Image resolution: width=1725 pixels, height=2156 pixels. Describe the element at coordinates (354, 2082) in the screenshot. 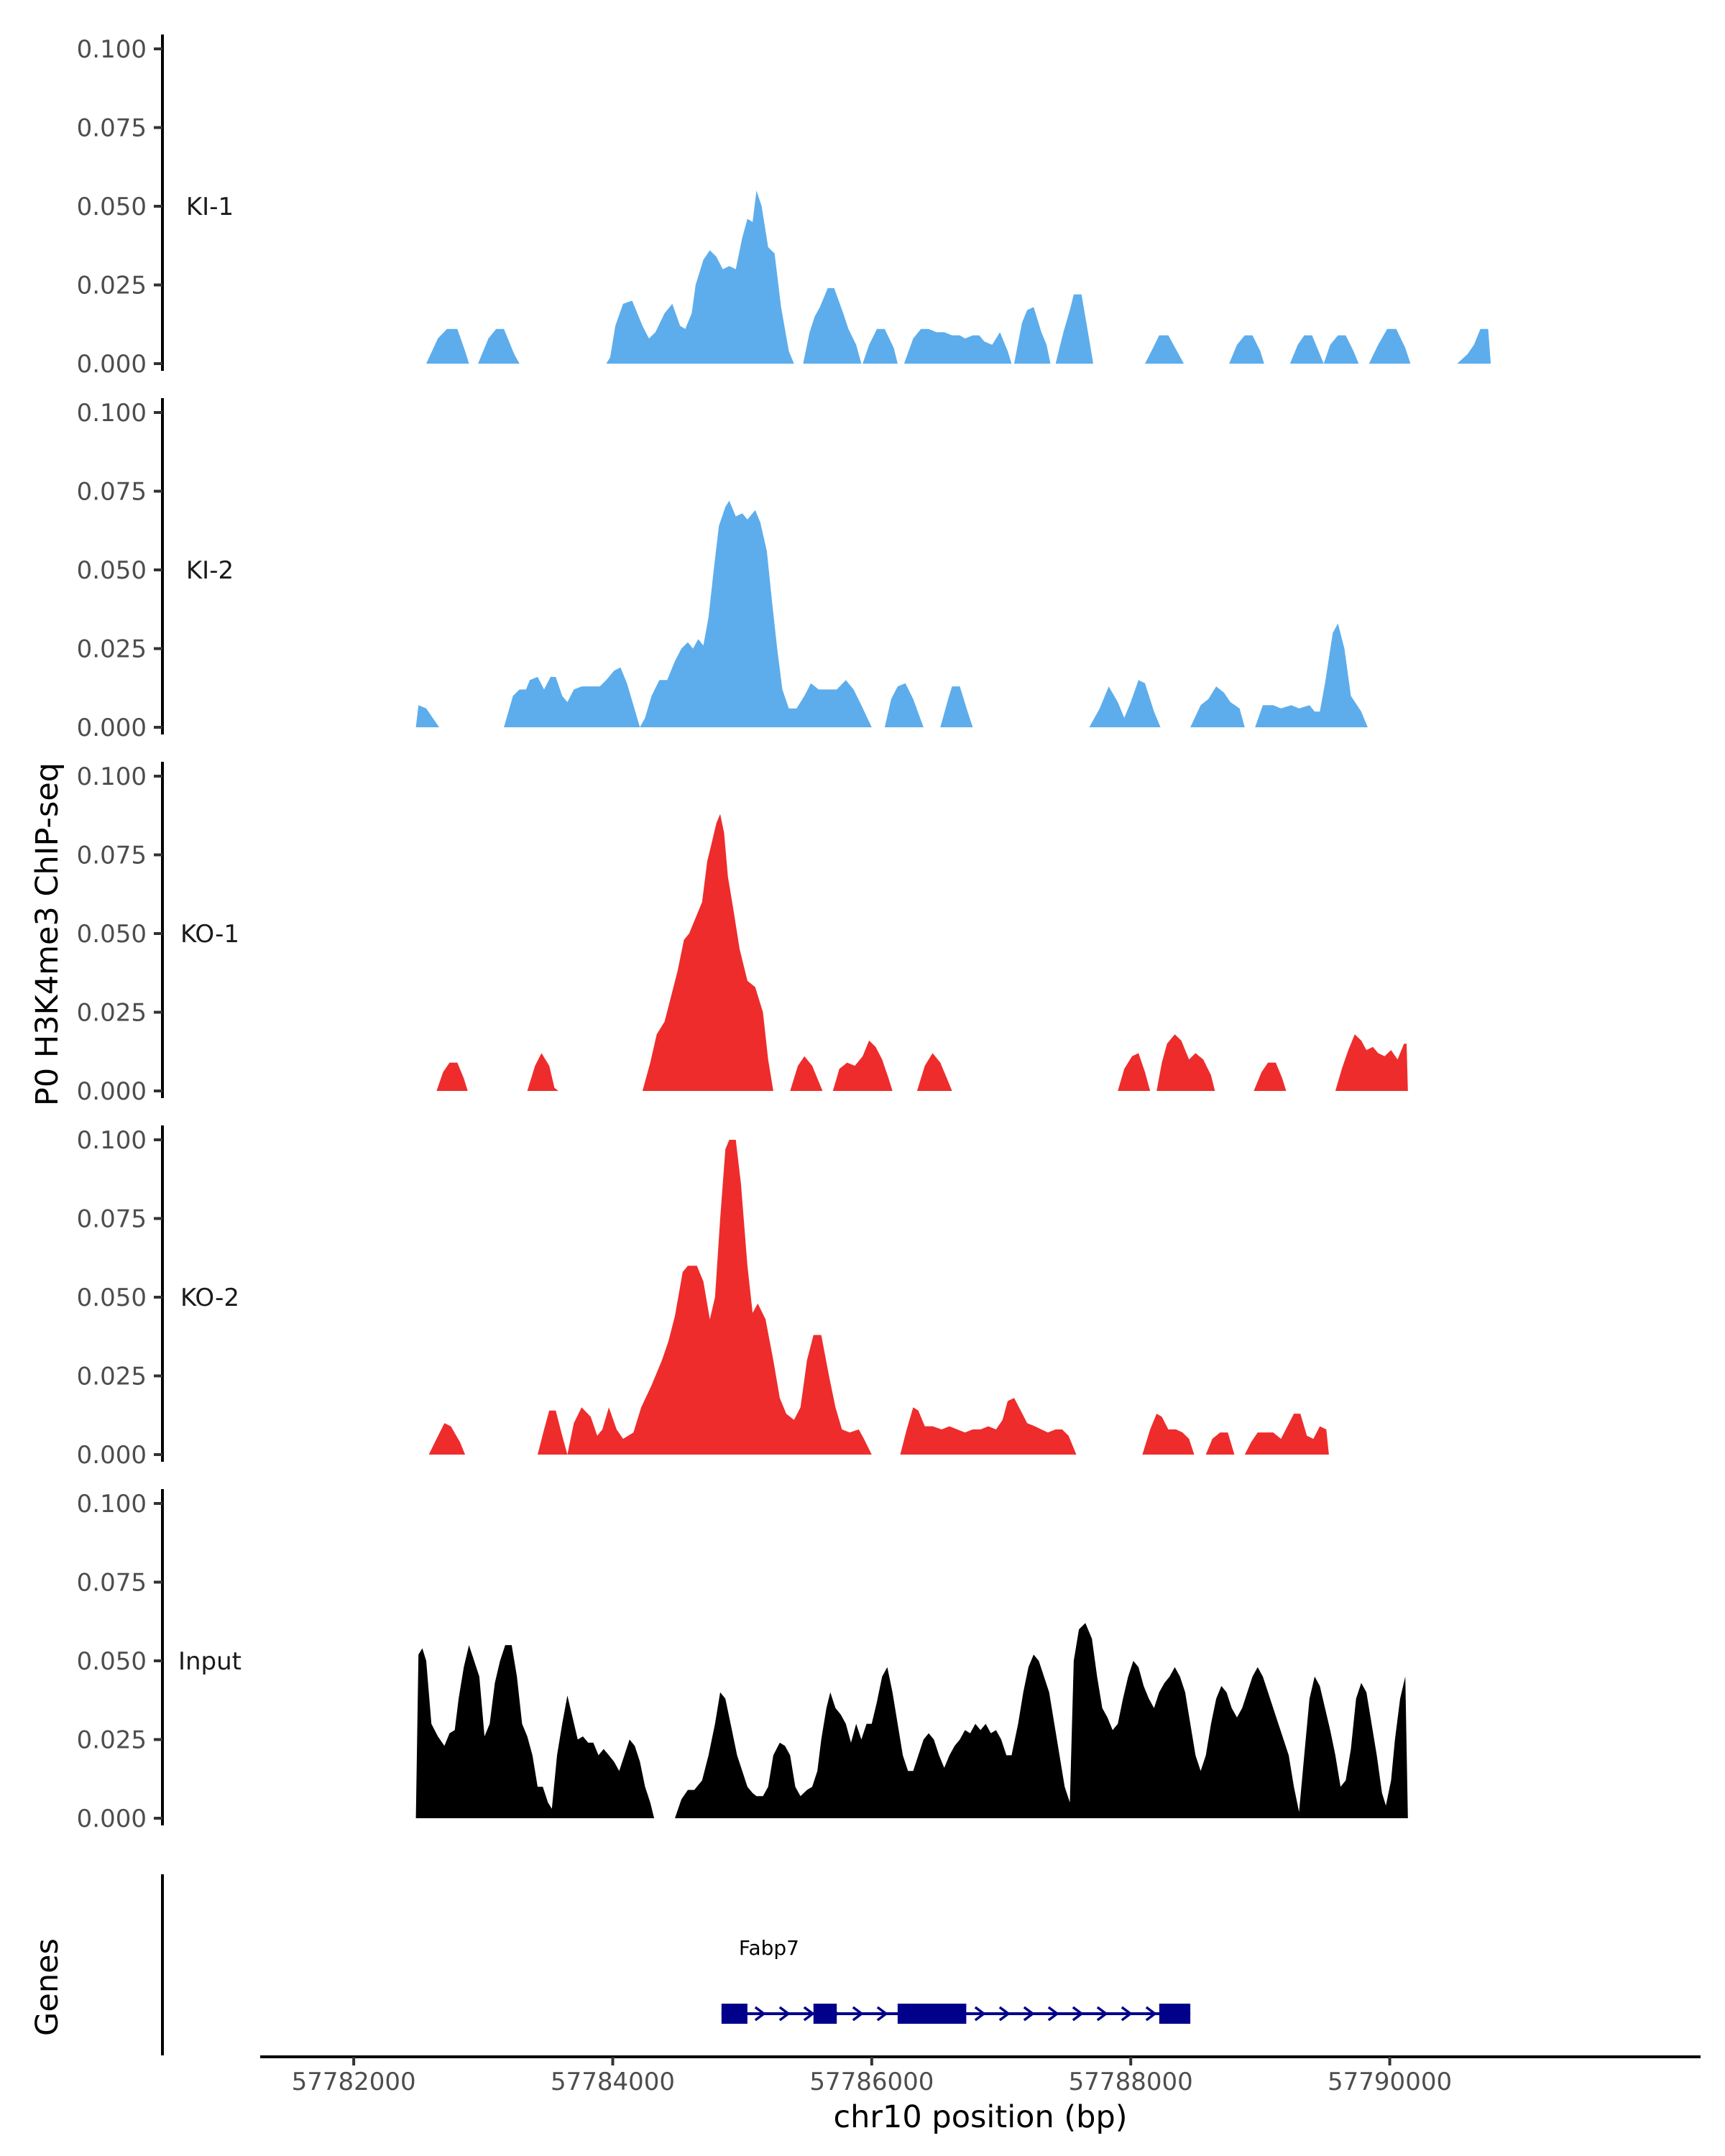

I see `x-tick-label: 57782000` at that location.